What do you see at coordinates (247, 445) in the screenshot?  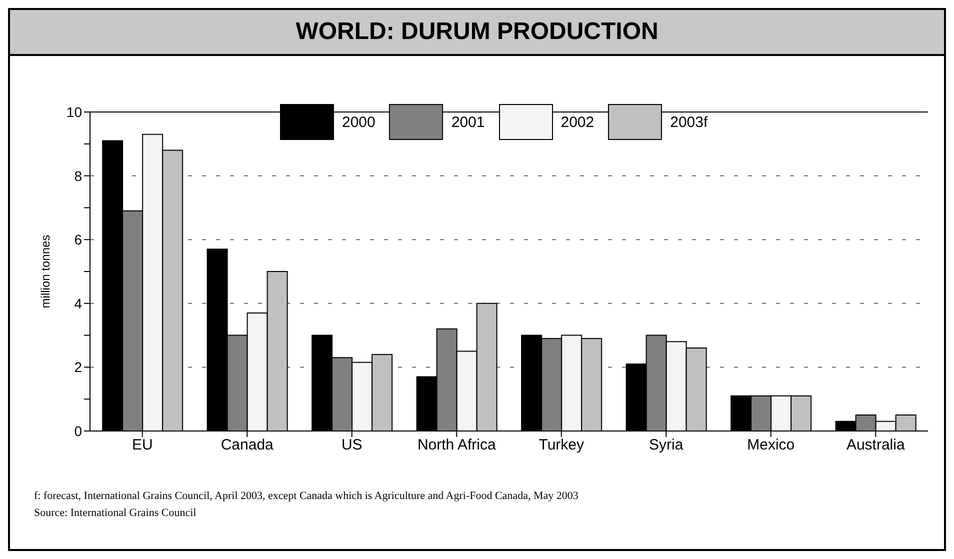 I see `x-tick-label: Canada` at bounding box center [247, 445].